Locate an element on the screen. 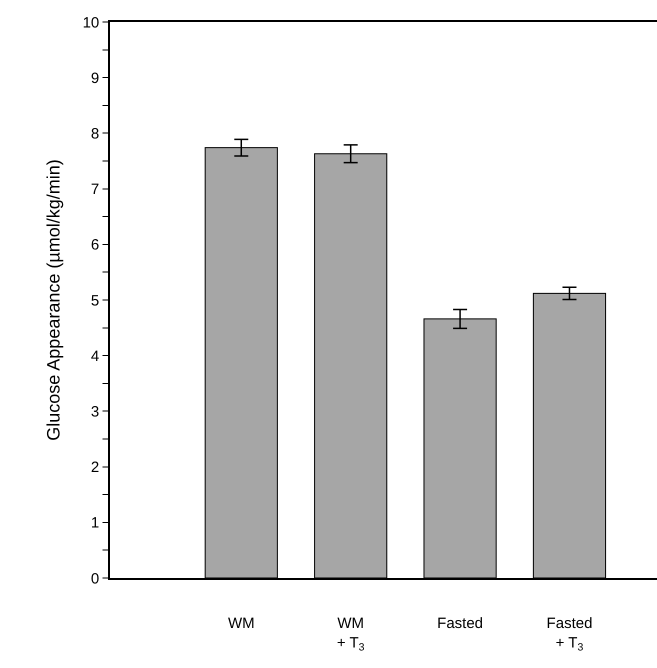 The image size is (657, 668). x-tick-label: Fasted is located at coordinates (460, 623).